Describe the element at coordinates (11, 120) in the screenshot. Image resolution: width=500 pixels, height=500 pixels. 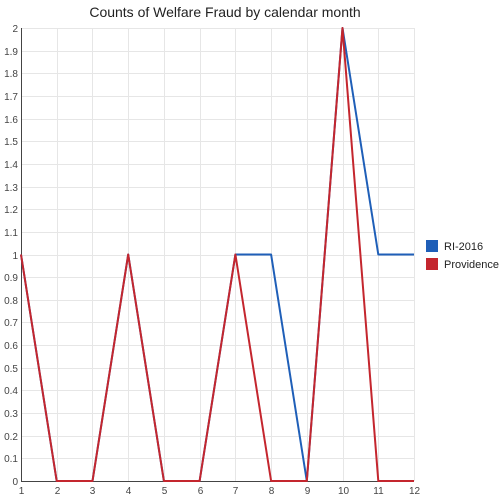
I see `y-tick-label: 1.6` at that location.